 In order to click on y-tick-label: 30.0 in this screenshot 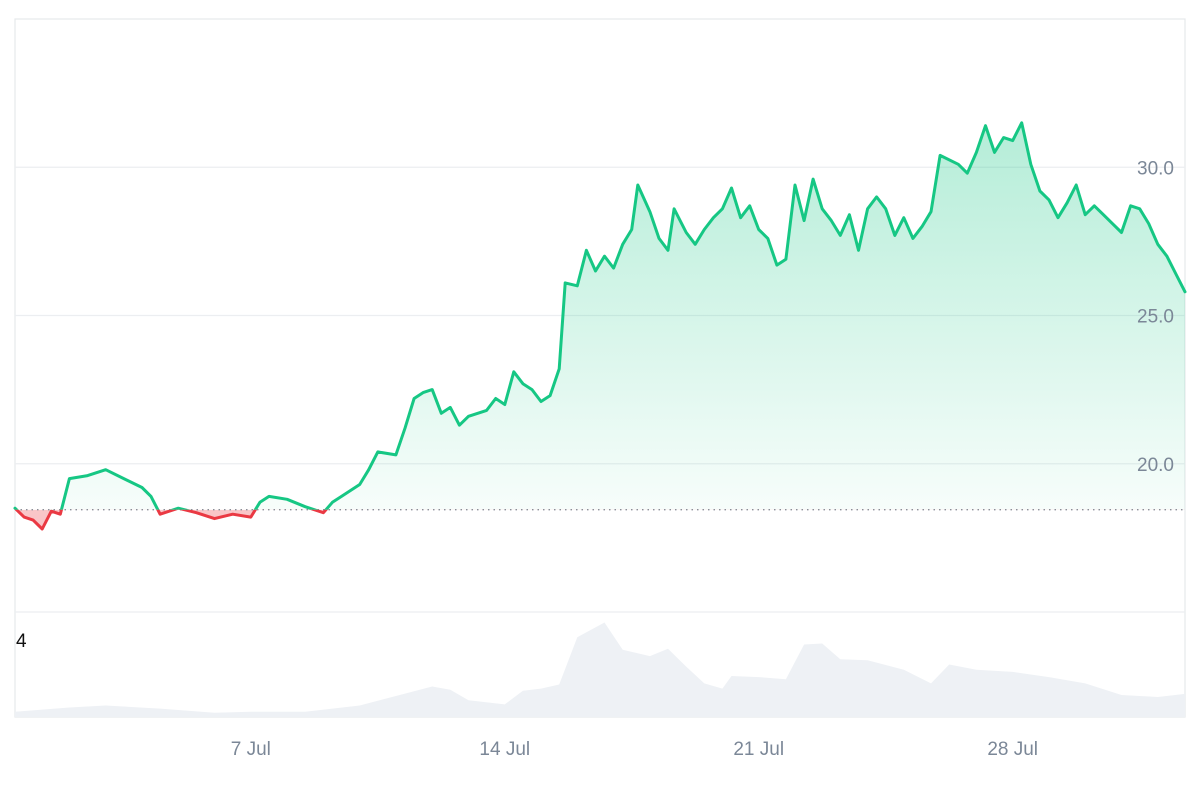, I will do `click(1155, 168)`.